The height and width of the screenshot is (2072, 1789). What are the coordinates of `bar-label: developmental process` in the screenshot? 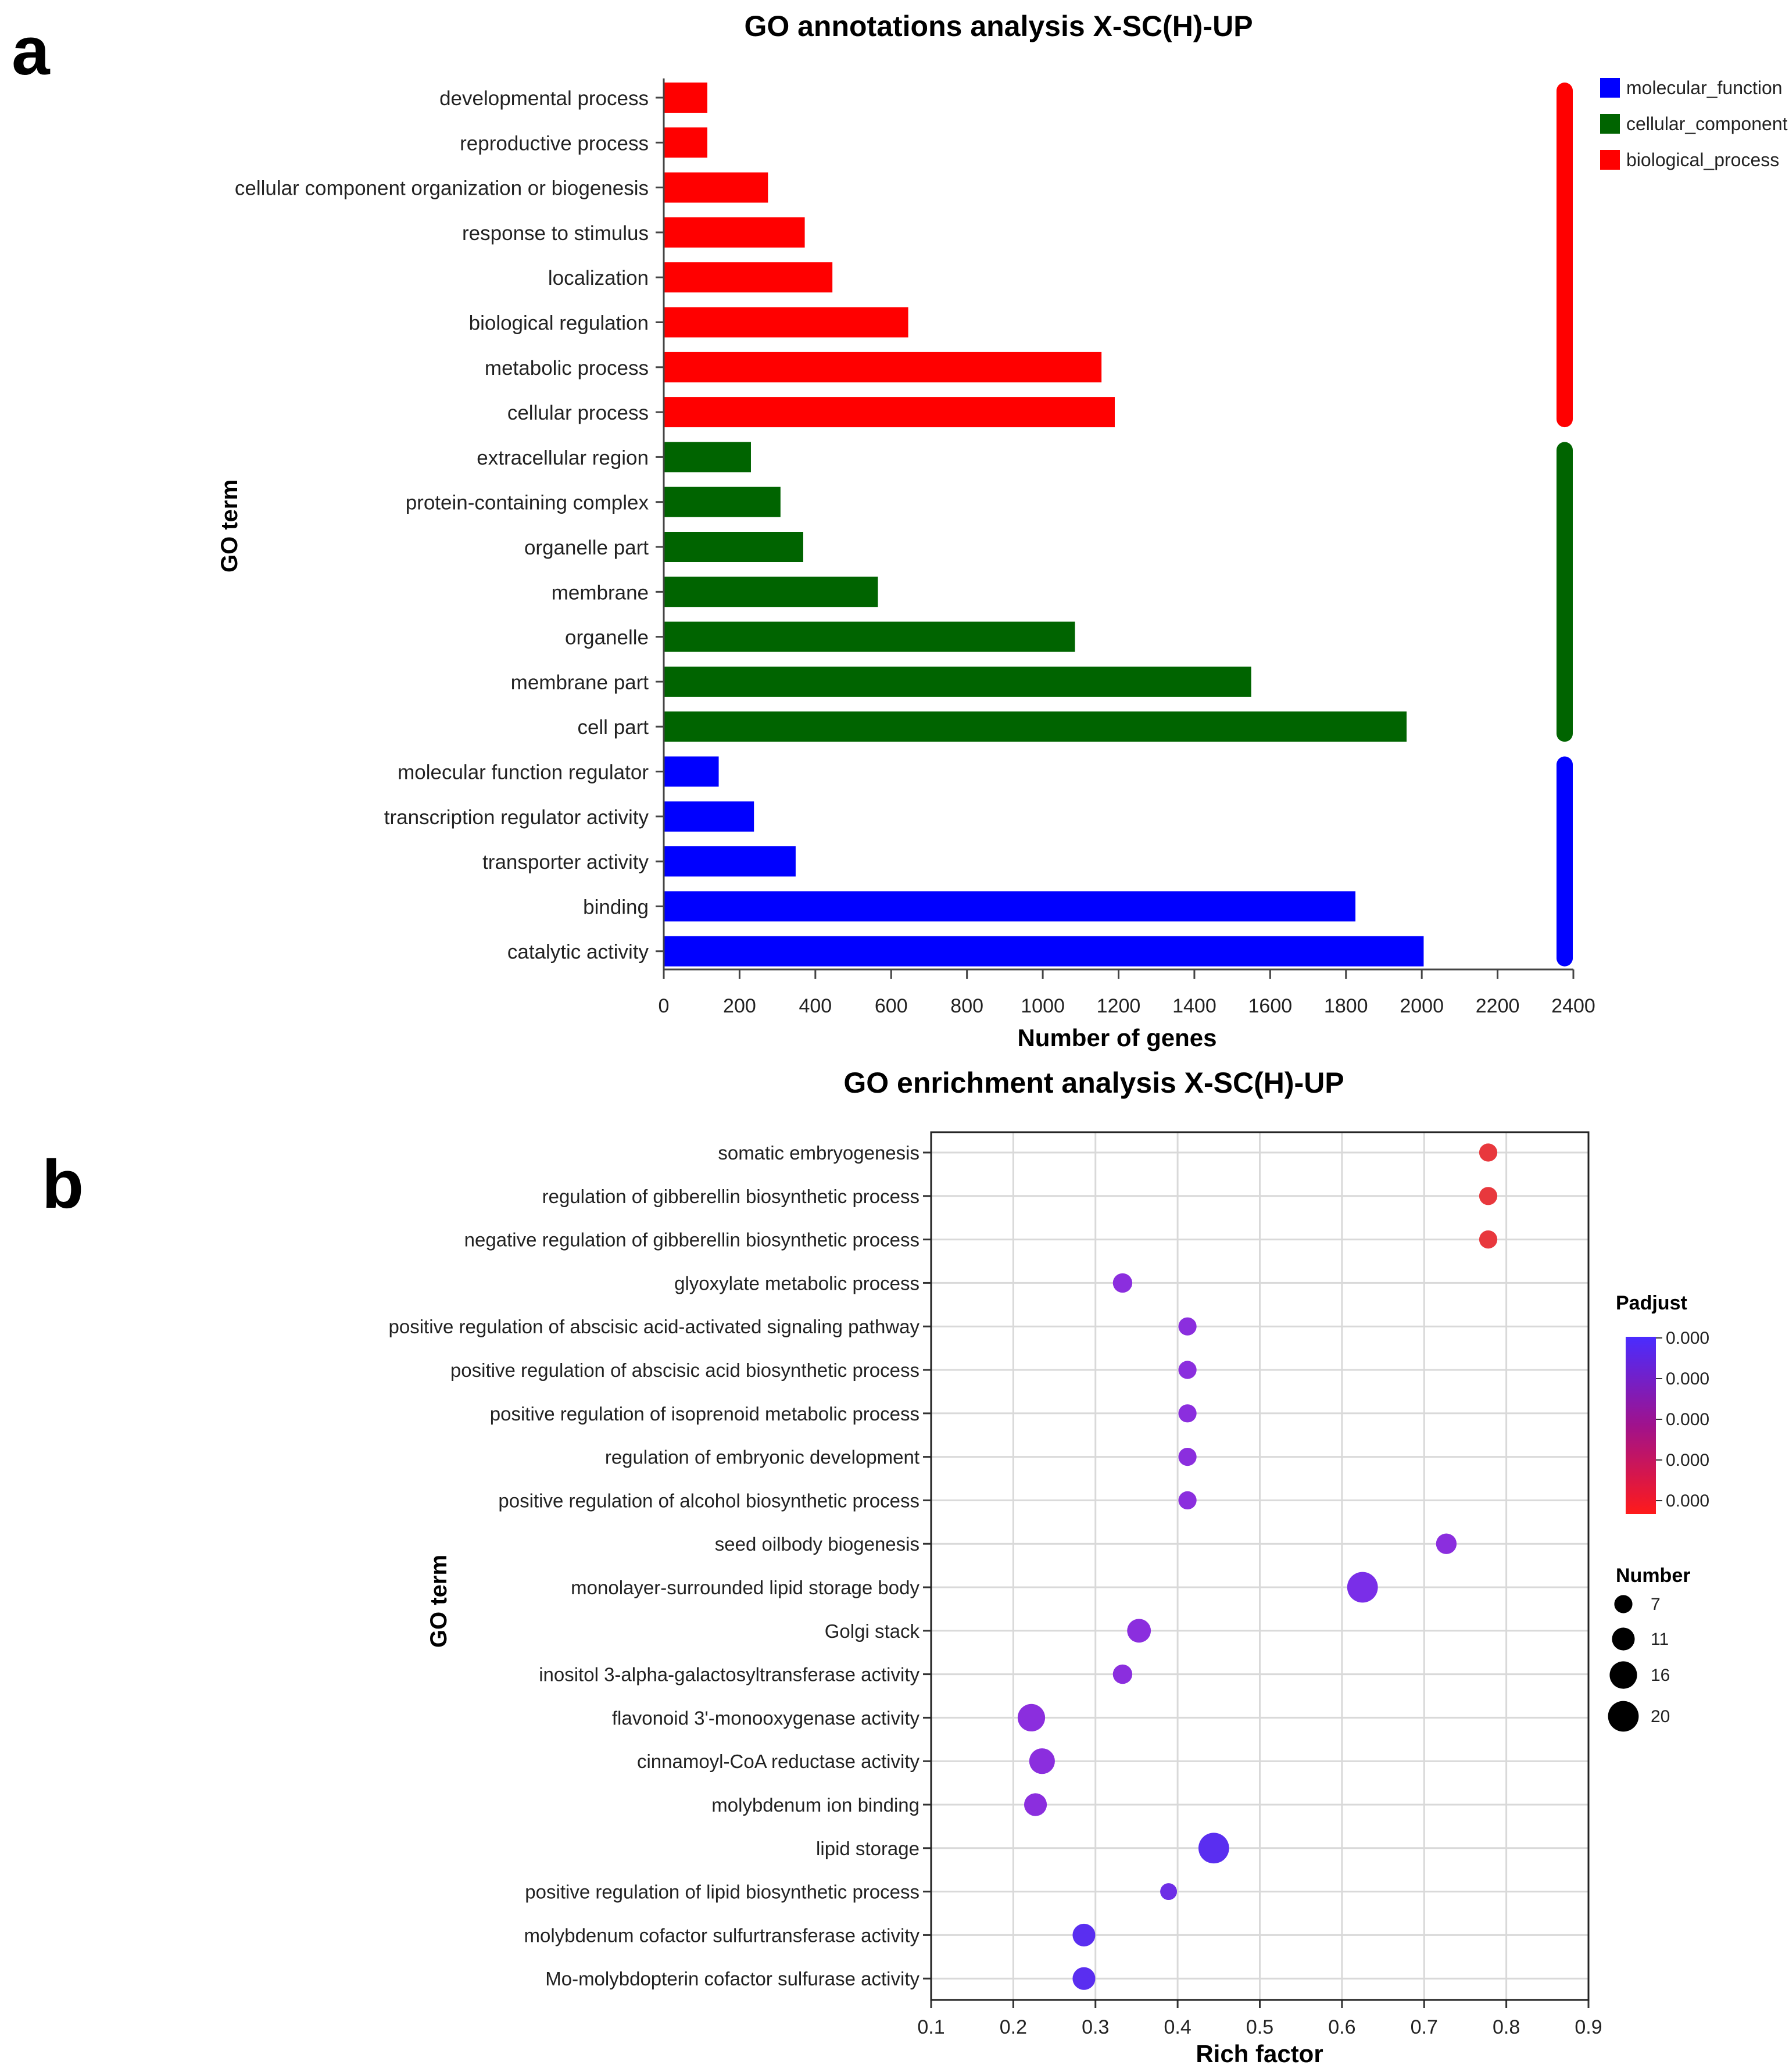 It's located at (544, 99).